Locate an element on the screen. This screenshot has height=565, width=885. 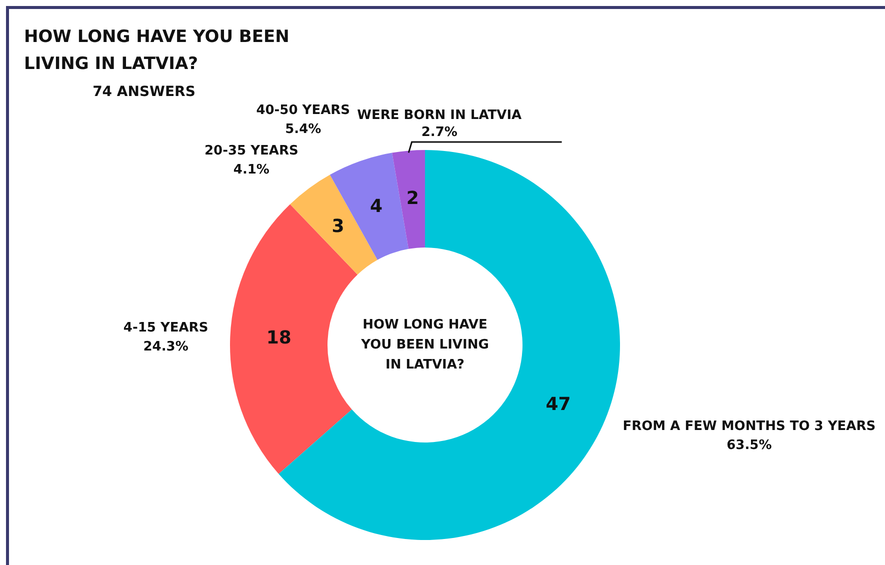
text: 5.4% is located at coordinates (303, 129).